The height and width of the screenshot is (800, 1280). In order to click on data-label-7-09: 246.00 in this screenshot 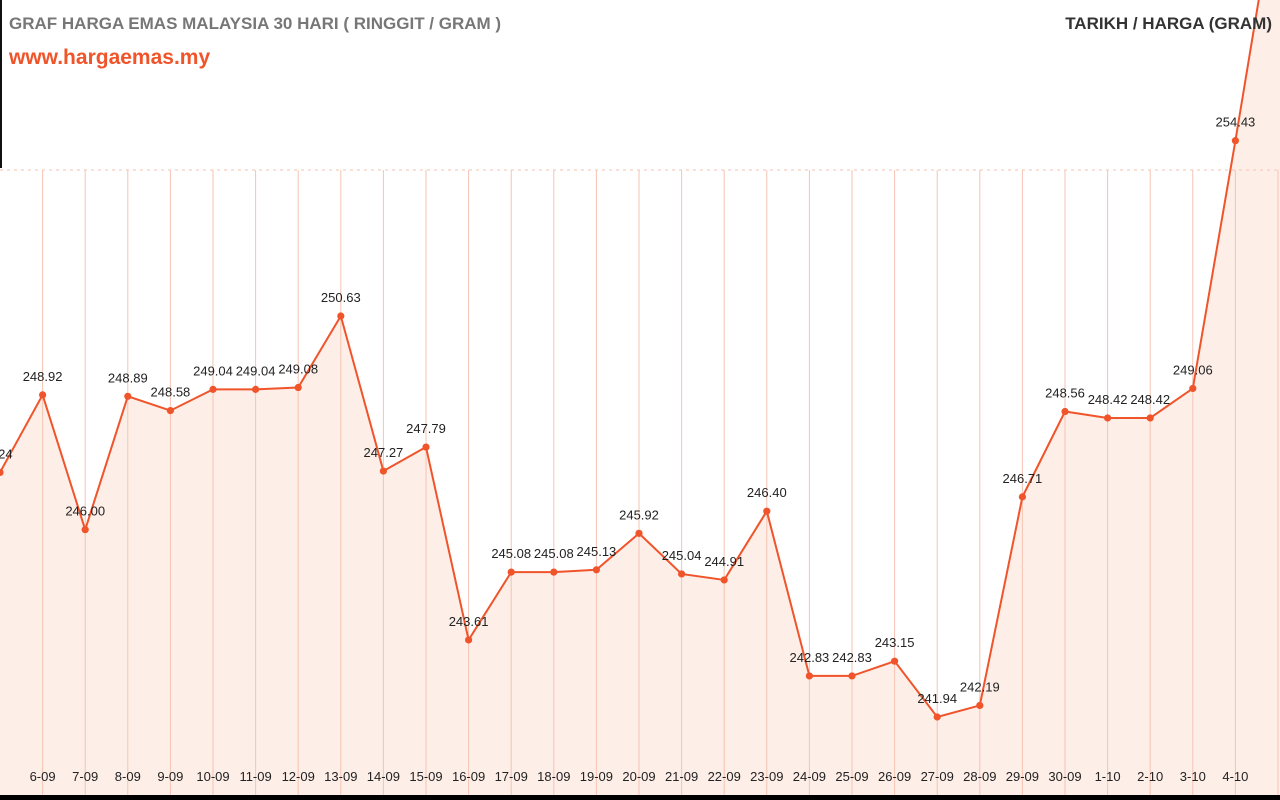, I will do `click(85, 511)`.